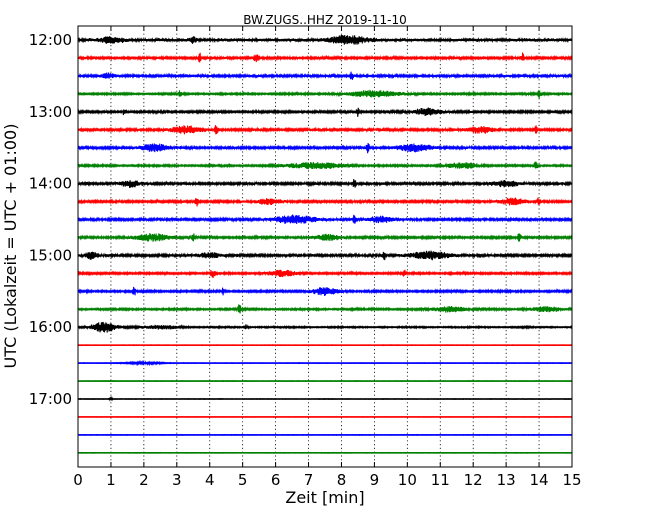 This screenshot has width=650, height=520. I want to click on x-tick-label: 14, so click(539, 480).